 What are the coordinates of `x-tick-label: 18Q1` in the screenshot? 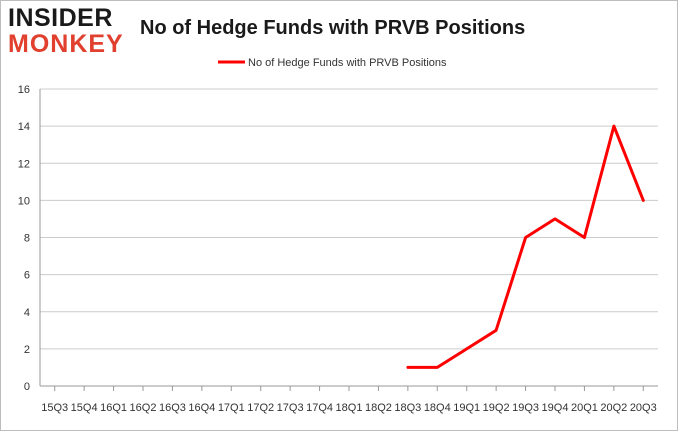 It's located at (349, 408).